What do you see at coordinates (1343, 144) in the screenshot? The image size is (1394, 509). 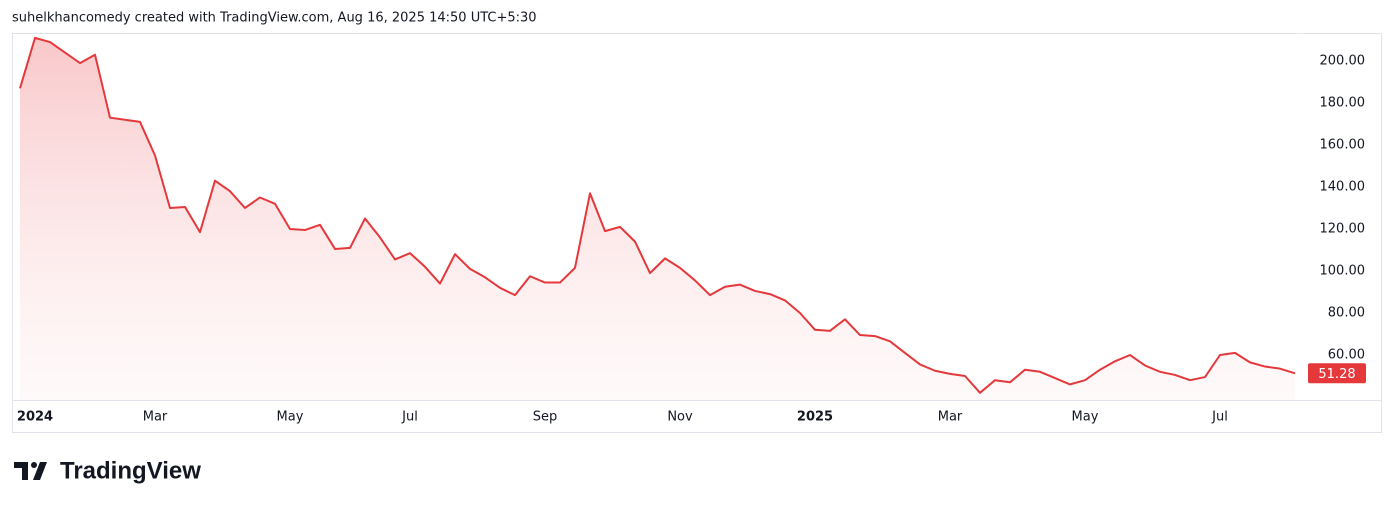 I see `y-tick-label: 160.00` at bounding box center [1343, 144].